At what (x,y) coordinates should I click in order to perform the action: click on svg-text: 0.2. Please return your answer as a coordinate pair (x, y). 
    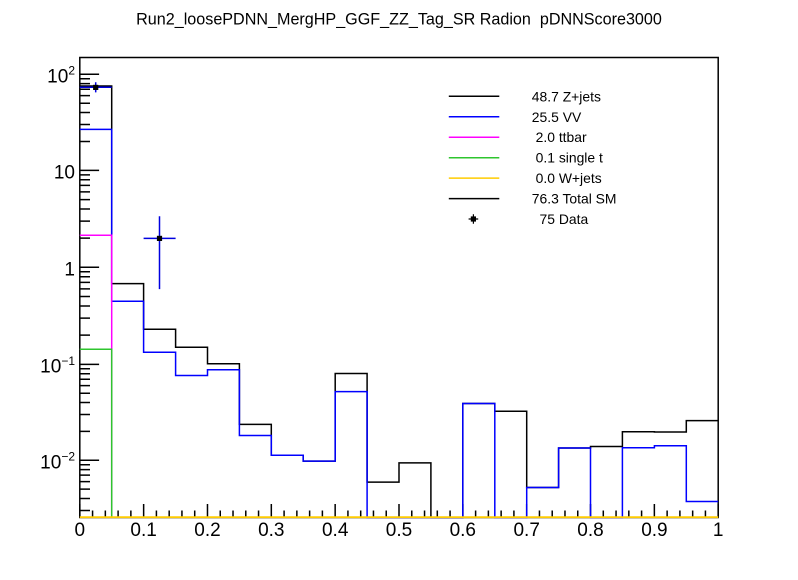
    Looking at the image, I should click on (207, 530).